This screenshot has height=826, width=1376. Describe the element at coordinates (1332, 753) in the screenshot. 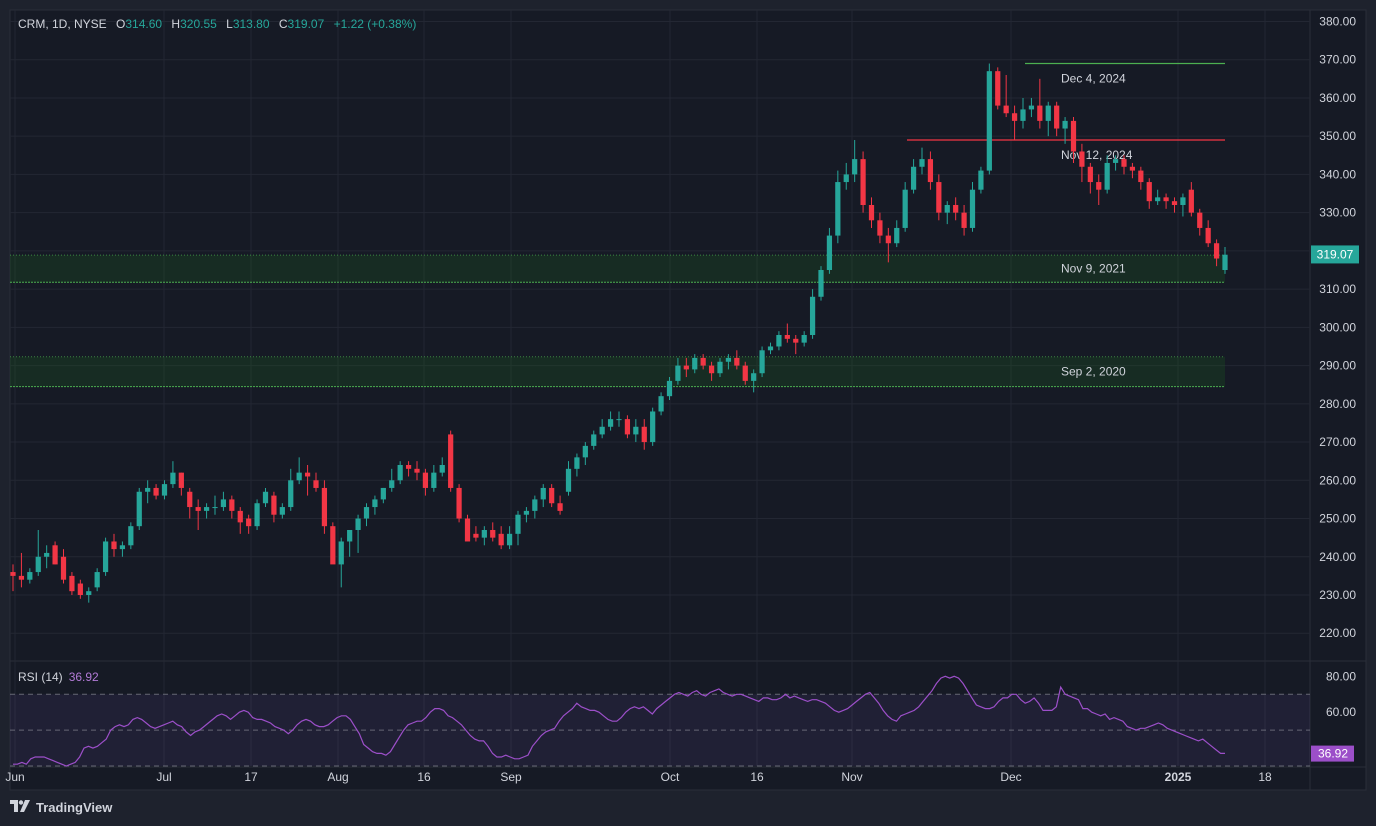

I see `rsi-last-marker` at that location.